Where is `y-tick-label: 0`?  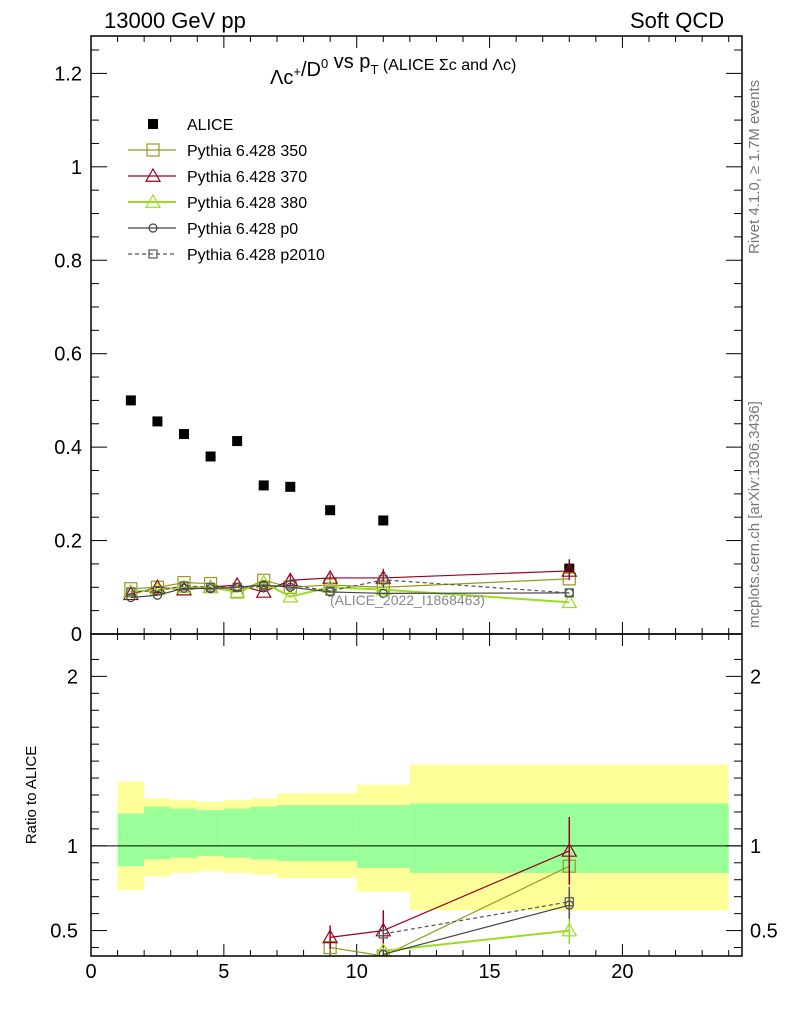 y-tick-label: 0 is located at coordinates (76, 635).